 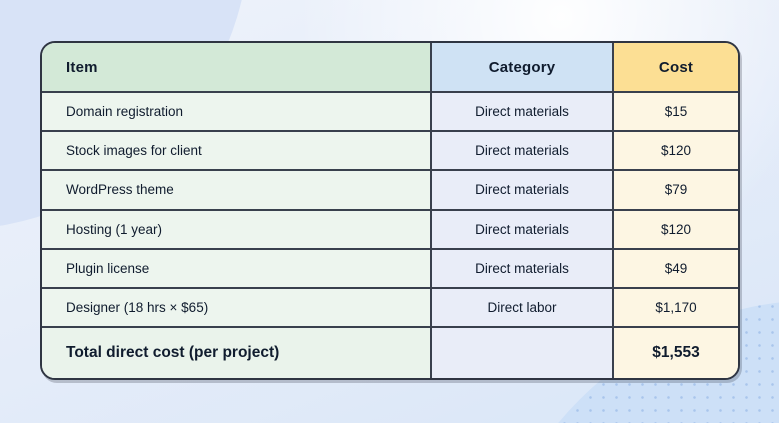 What do you see at coordinates (675, 353) in the screenshot?
I see `total-cost-value: $1,553` at bounding box center [675, 353].